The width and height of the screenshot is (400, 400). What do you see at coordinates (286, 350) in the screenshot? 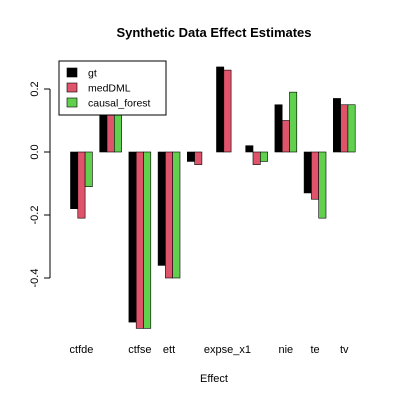
I see `x-tick-label: nie` at bounding box center [286, 350].